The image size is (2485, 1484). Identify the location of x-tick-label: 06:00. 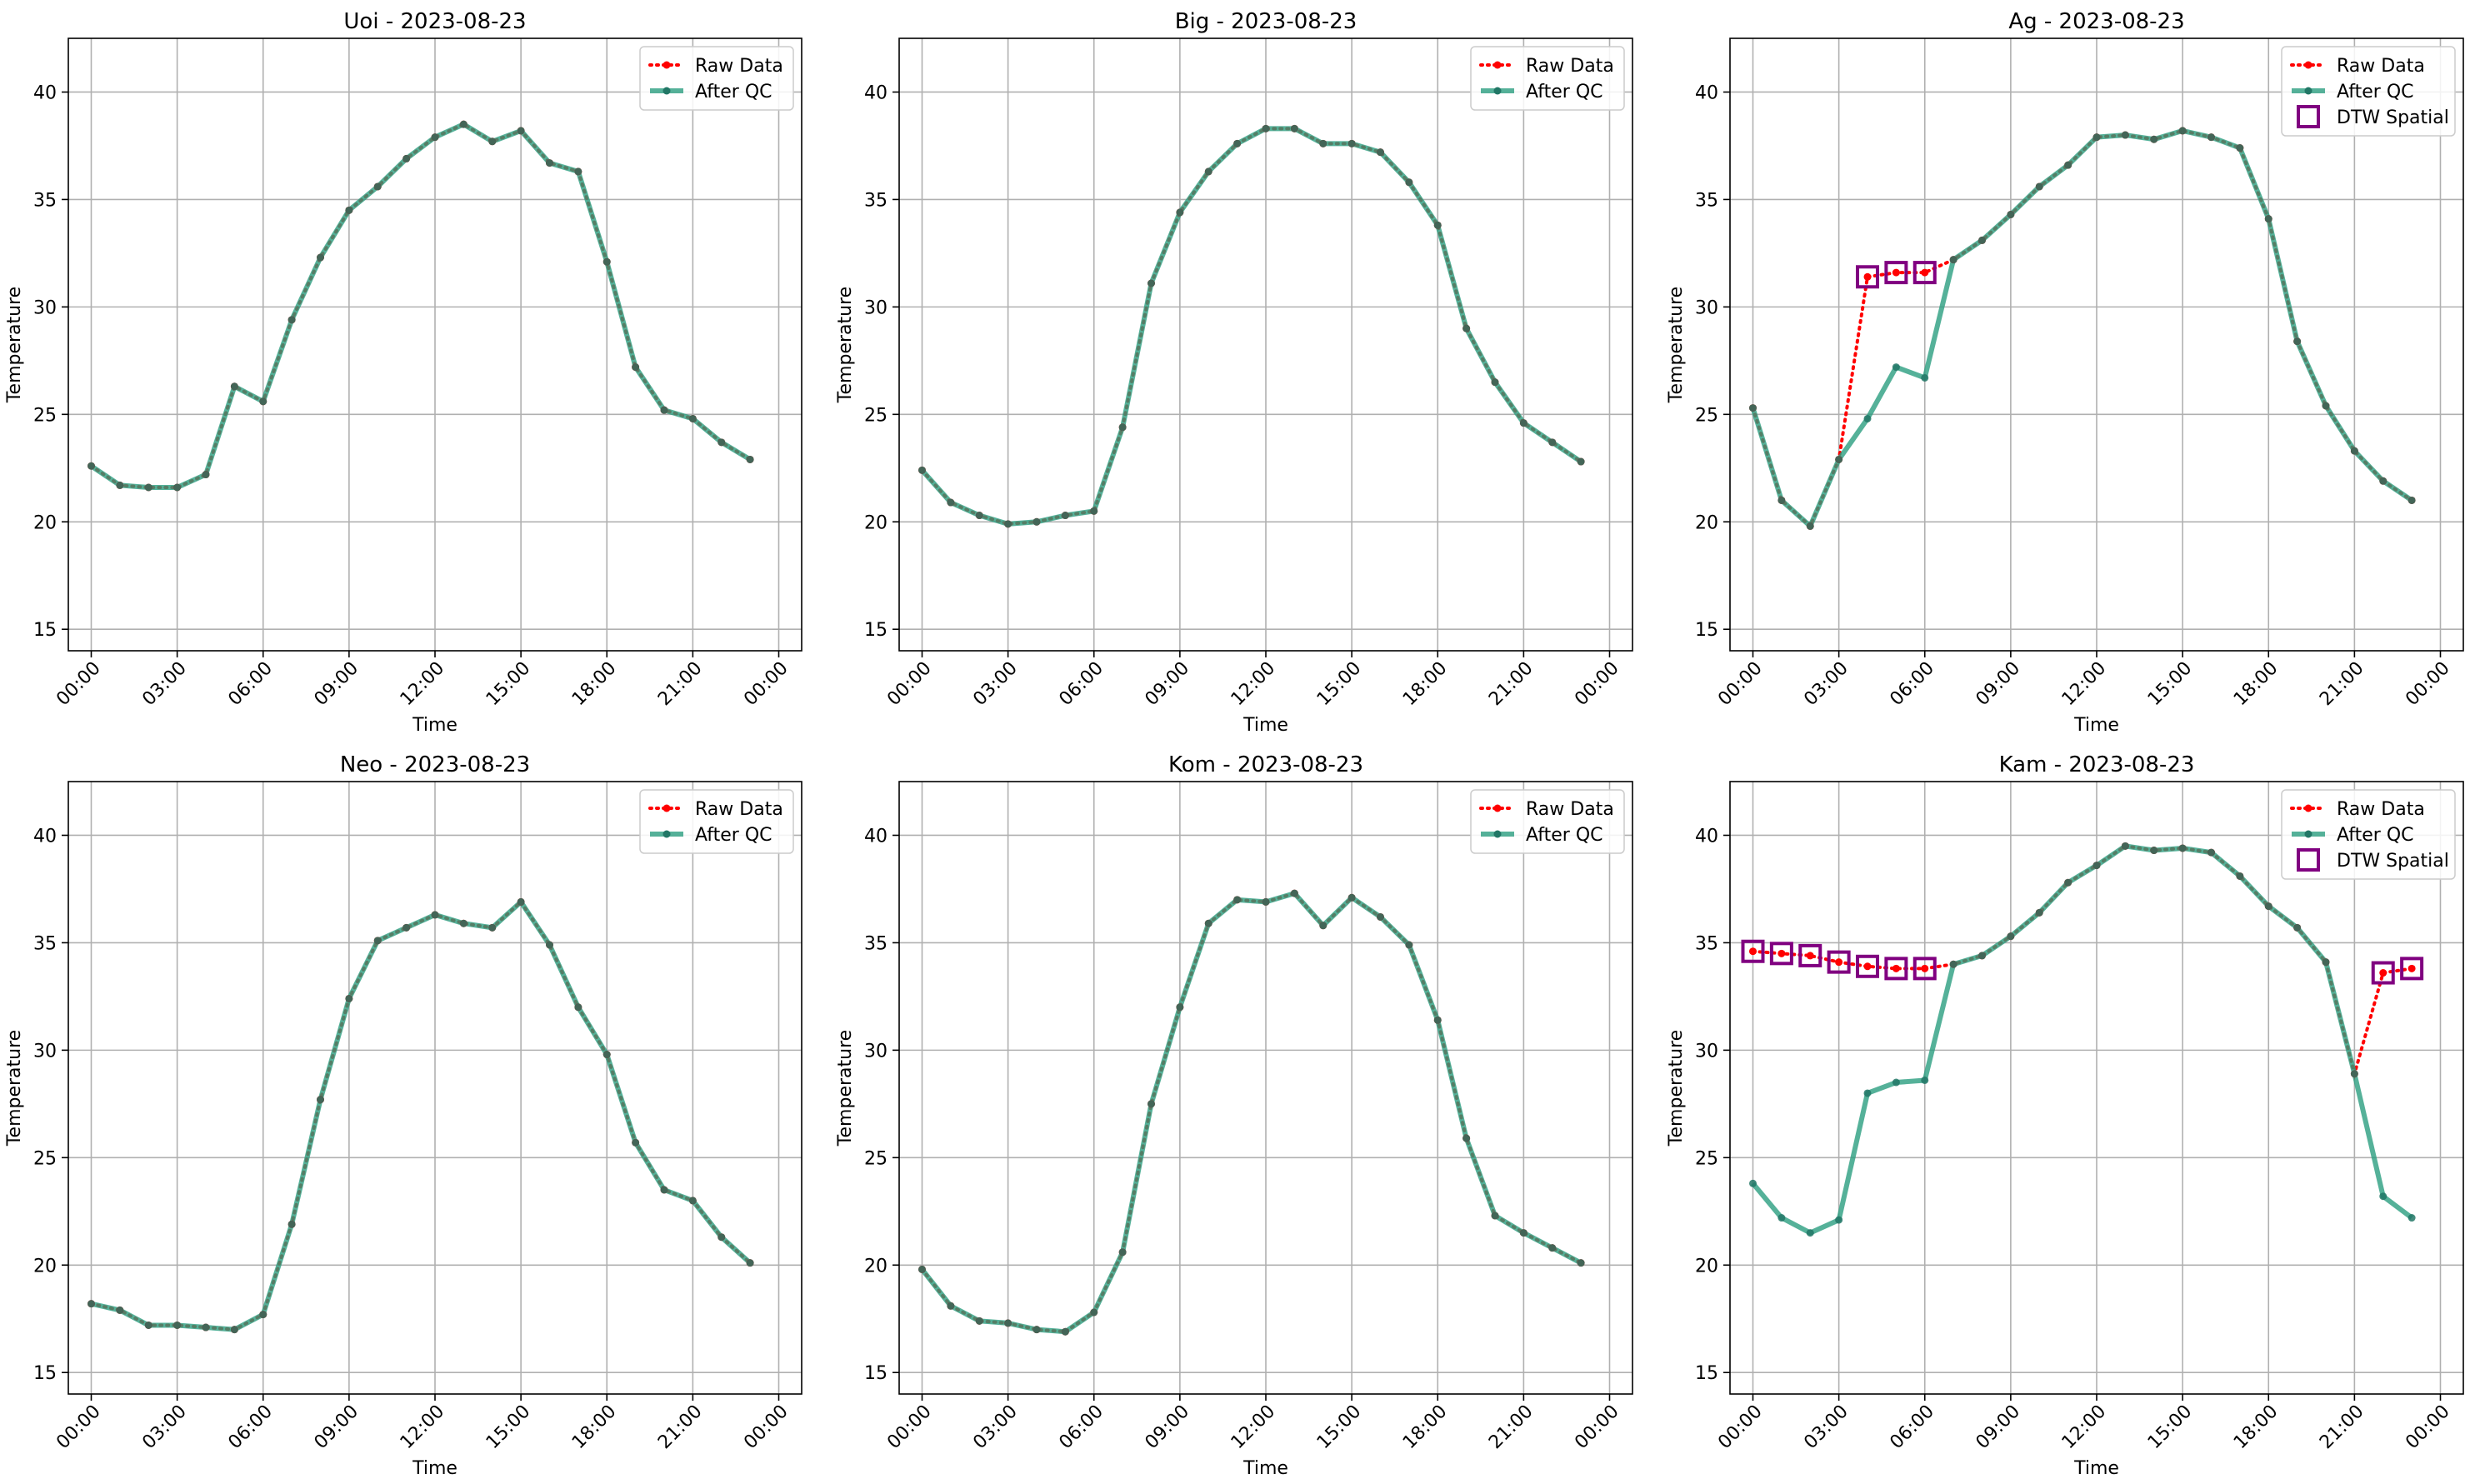
(1912, 684).